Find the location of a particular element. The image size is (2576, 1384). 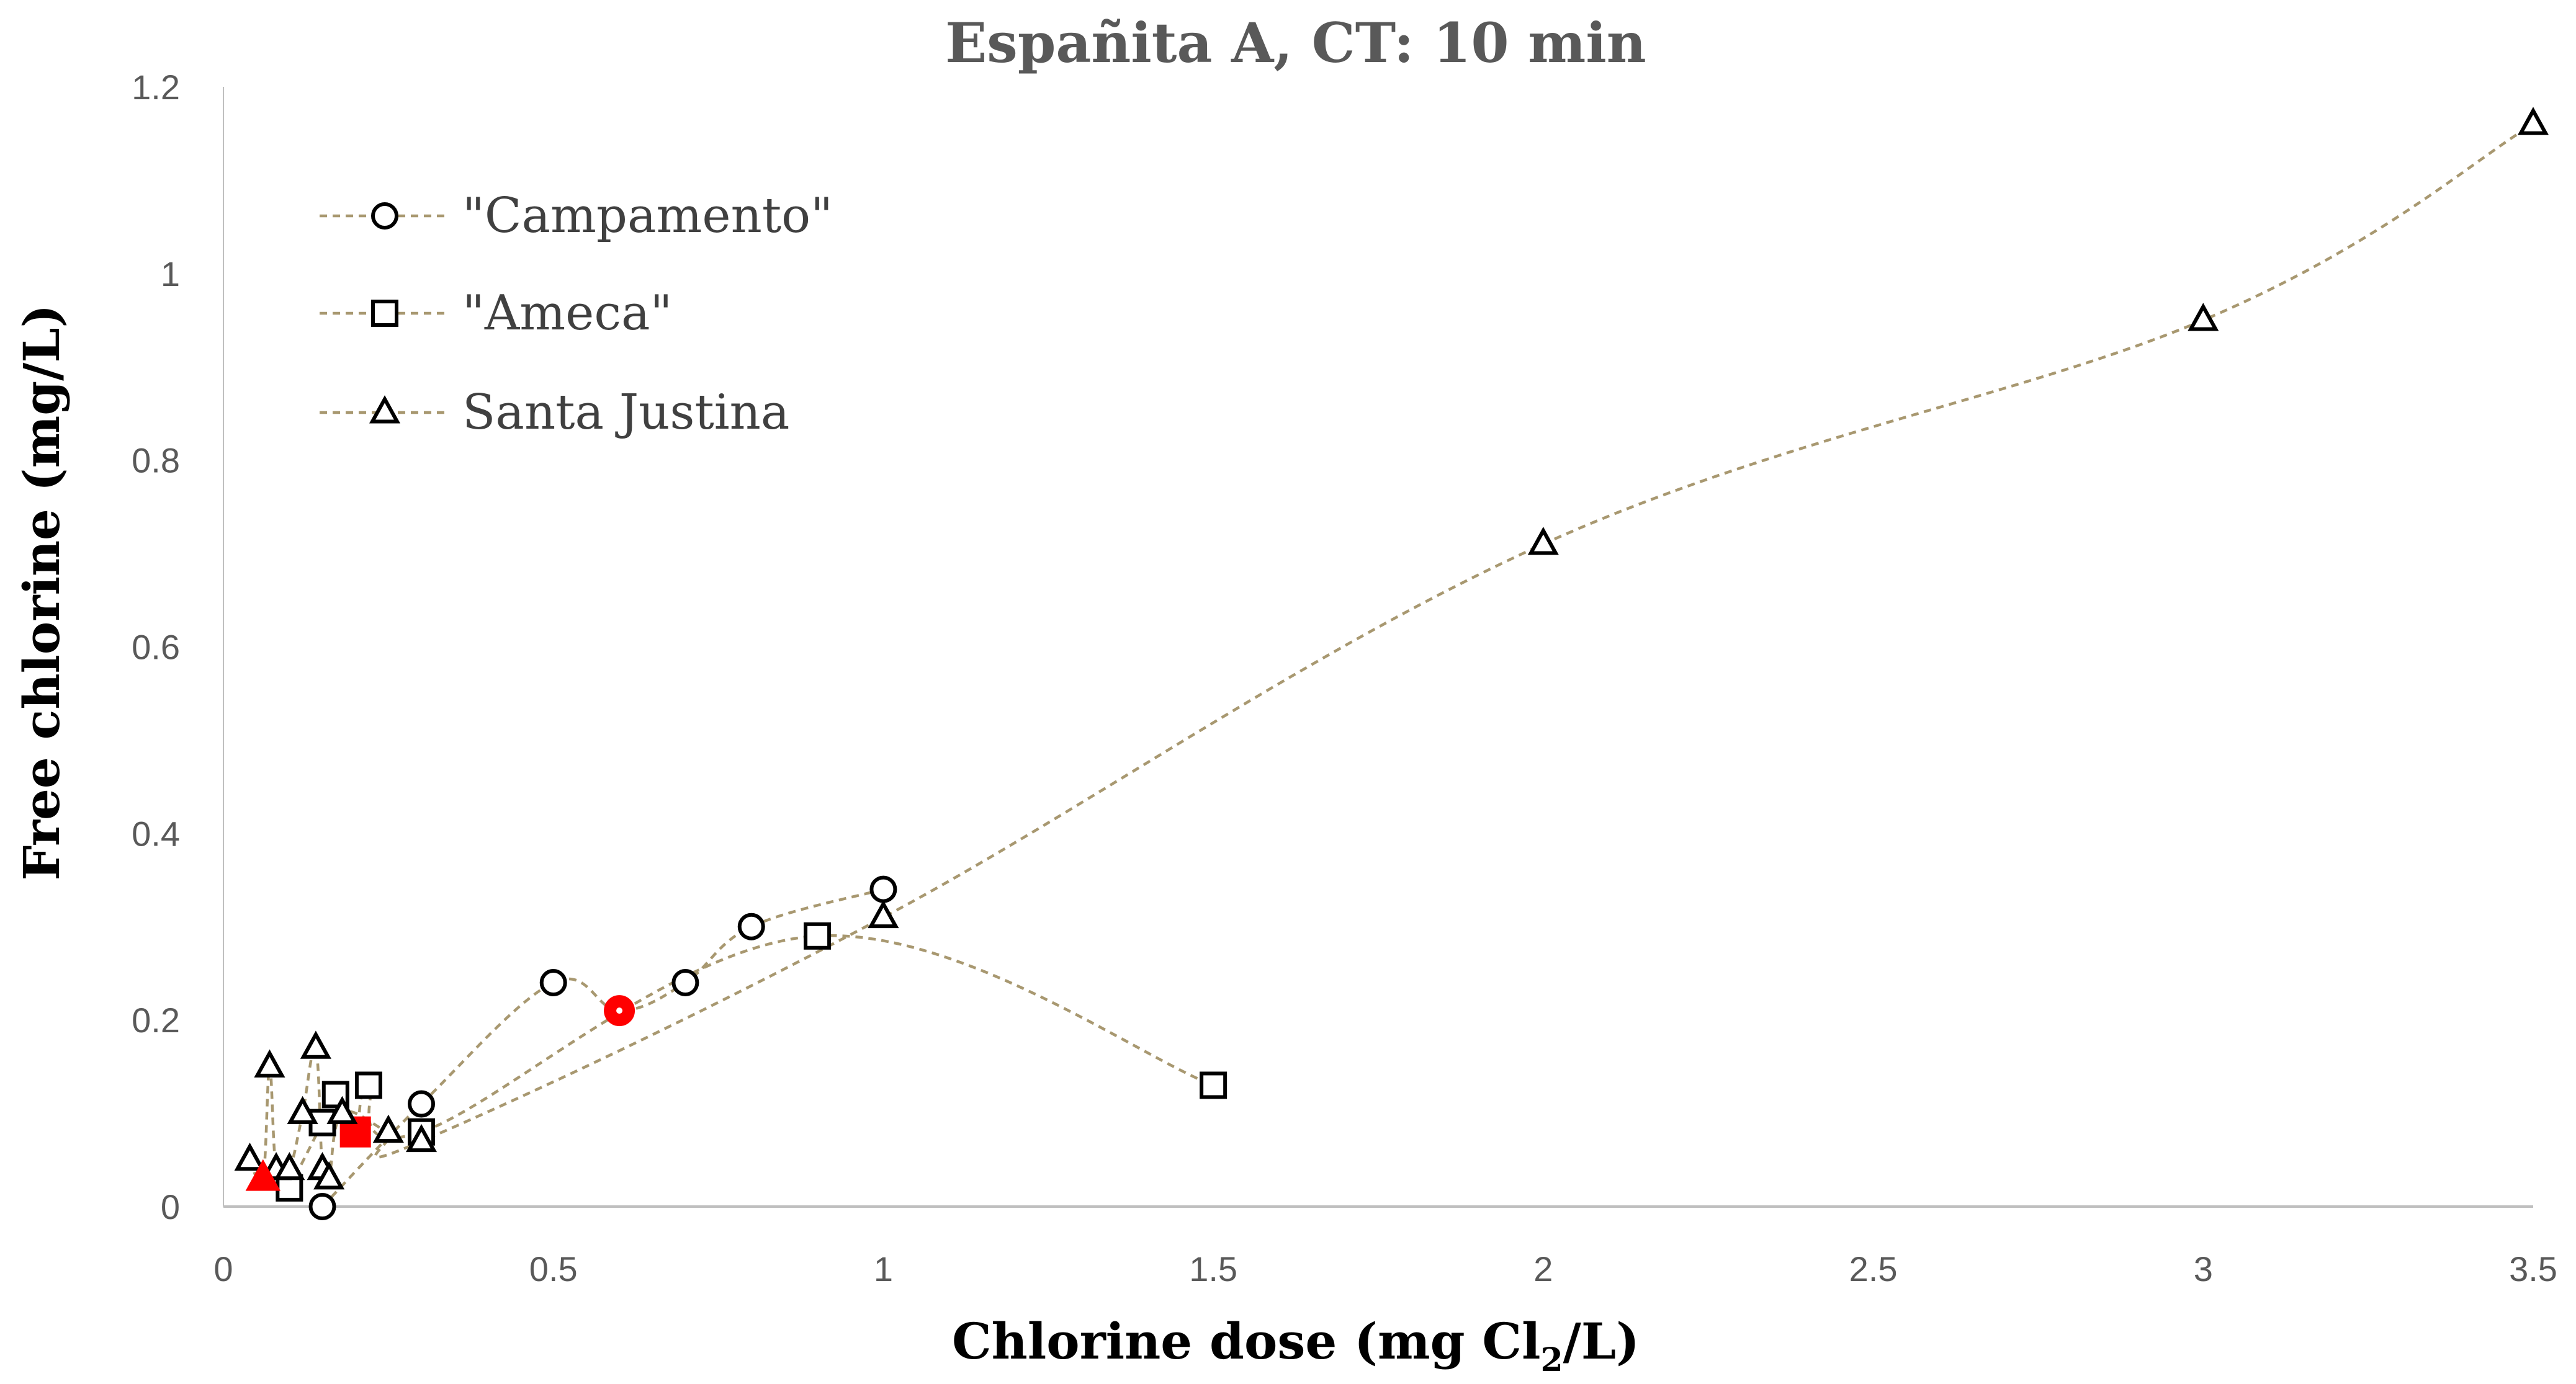

chart-title: Españita A, CT: 10 min is located at coordinates (1295, 43).